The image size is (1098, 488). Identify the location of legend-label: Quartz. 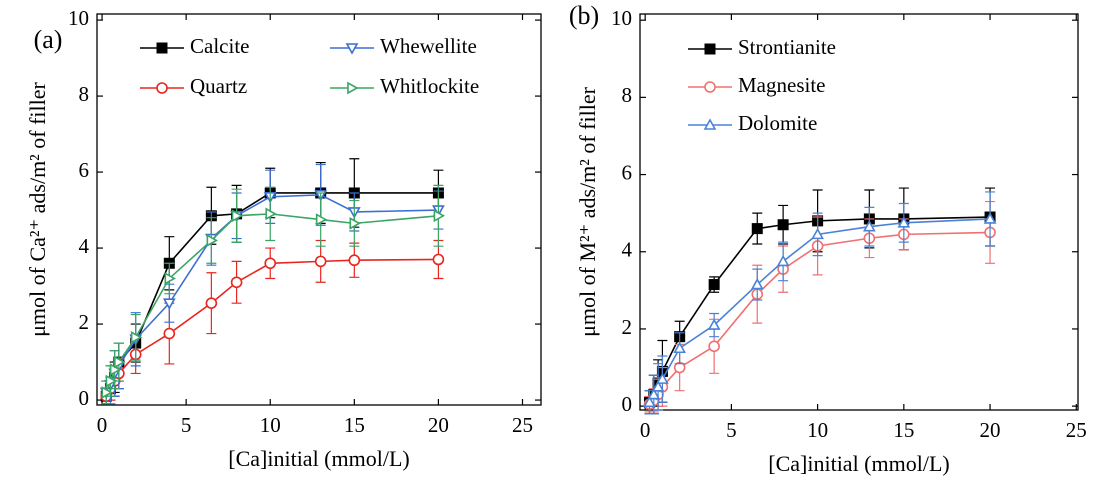
(218, 86).